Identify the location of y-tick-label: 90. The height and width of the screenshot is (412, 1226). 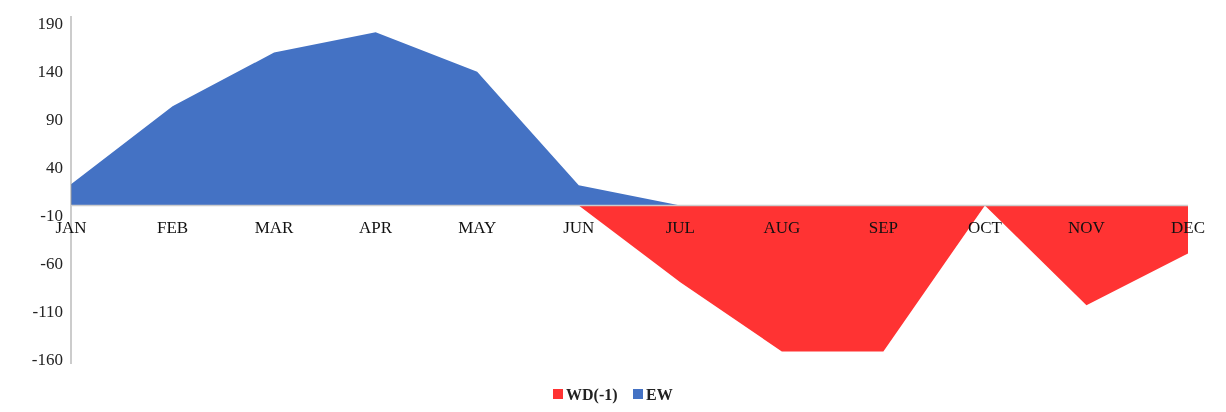
(54, 119).